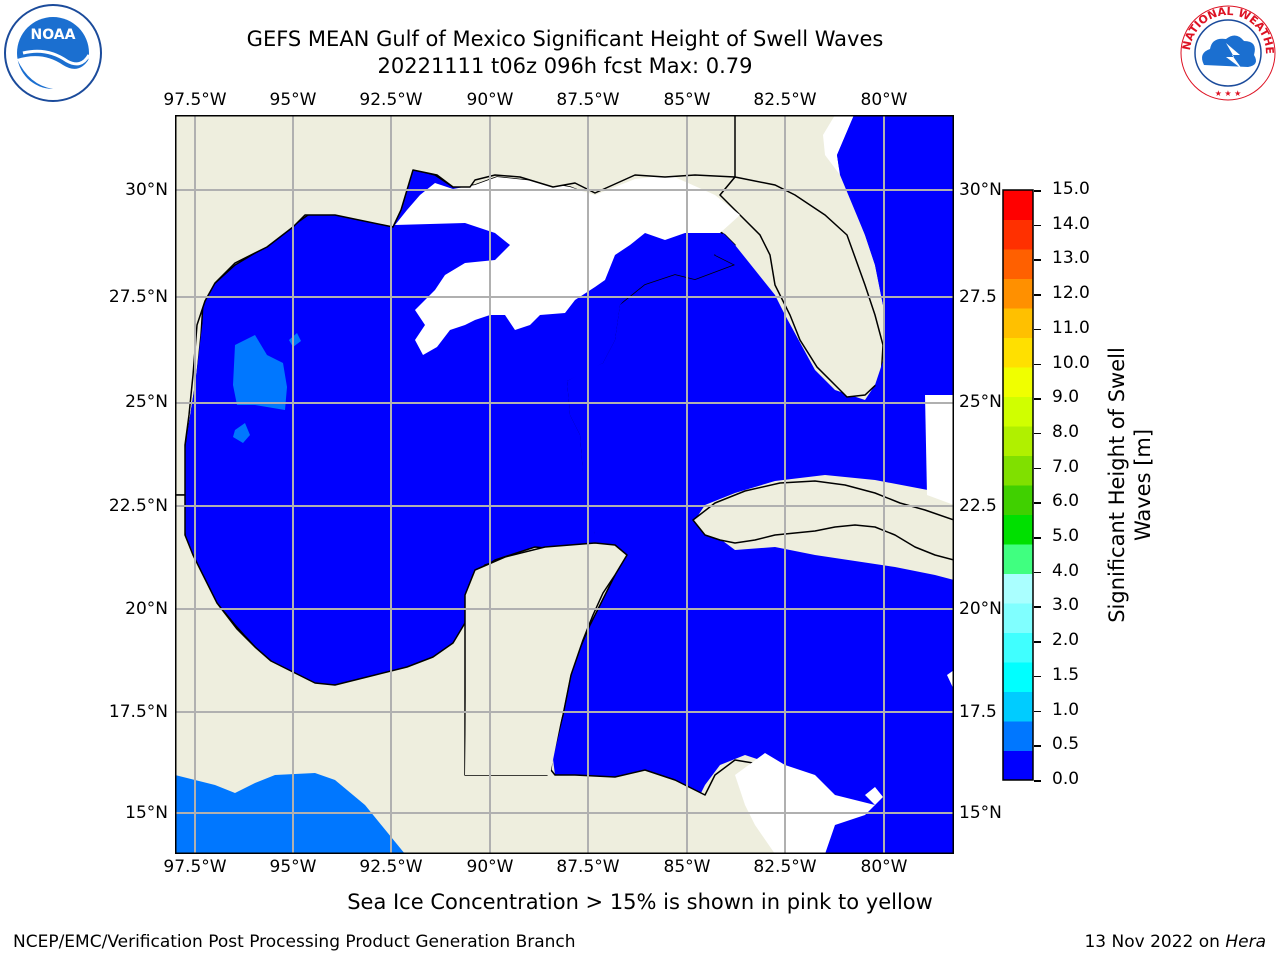 The image size is (1280, 960). Describe the element at coordinates (539, 661) in the screenshot. I see `yucatan-land-fill` at that location.